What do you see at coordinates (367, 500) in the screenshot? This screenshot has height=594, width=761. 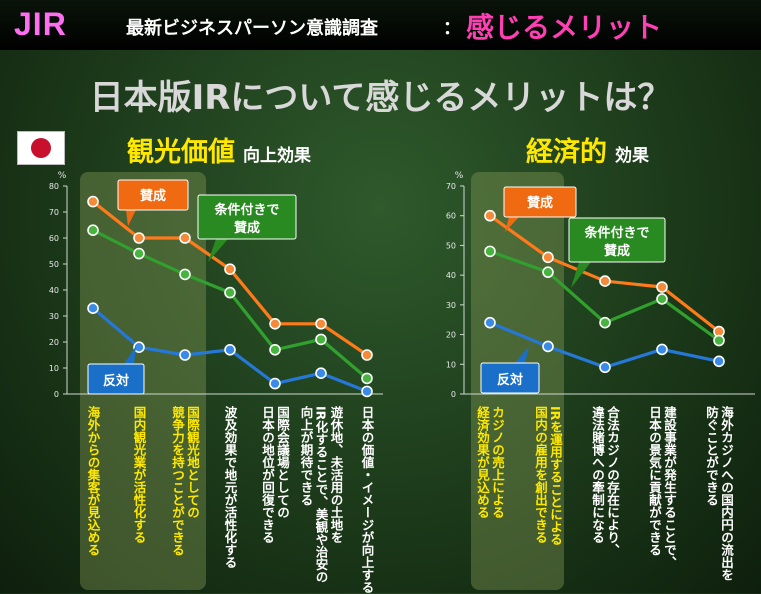 I see `chart1-category-label: 日本の価値・イメージが向上する` at bounding box center [367, 500].